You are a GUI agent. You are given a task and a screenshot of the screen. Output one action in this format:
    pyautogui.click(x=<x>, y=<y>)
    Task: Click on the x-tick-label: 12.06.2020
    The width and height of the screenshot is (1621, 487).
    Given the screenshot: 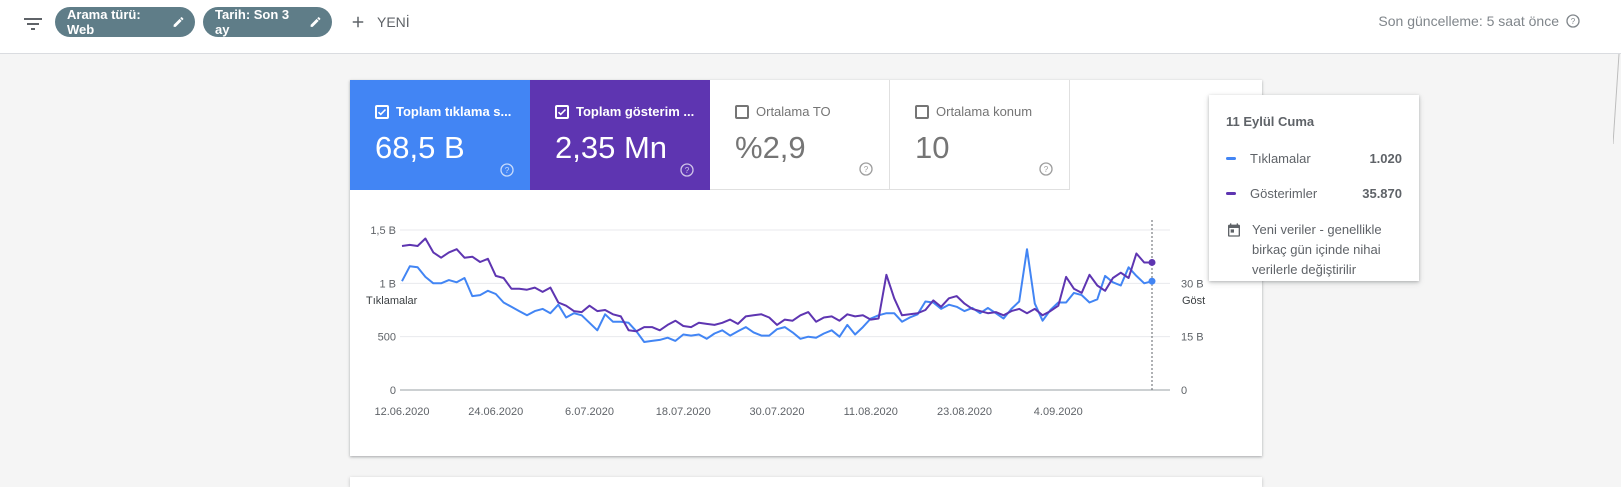 What is the action you would take?
    pyautogui.click(x=401, y=412)
    